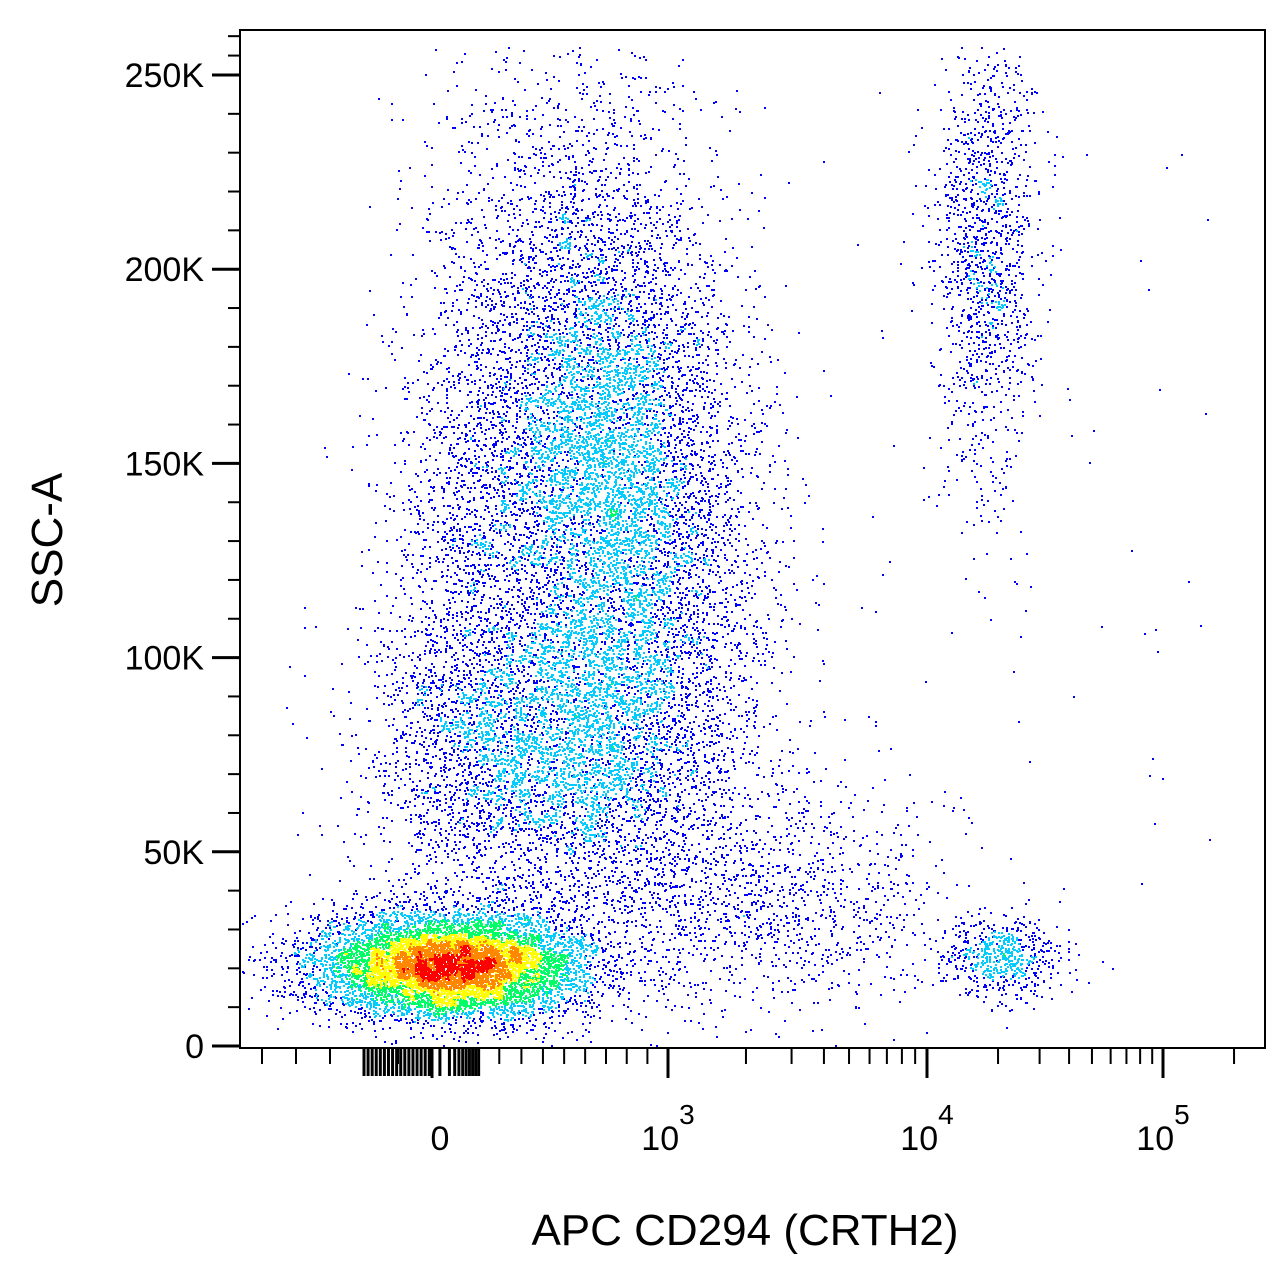 This screenshot has height=1276, width=1276. I want to click on x-tick-label: 0, so click(440, 1139).